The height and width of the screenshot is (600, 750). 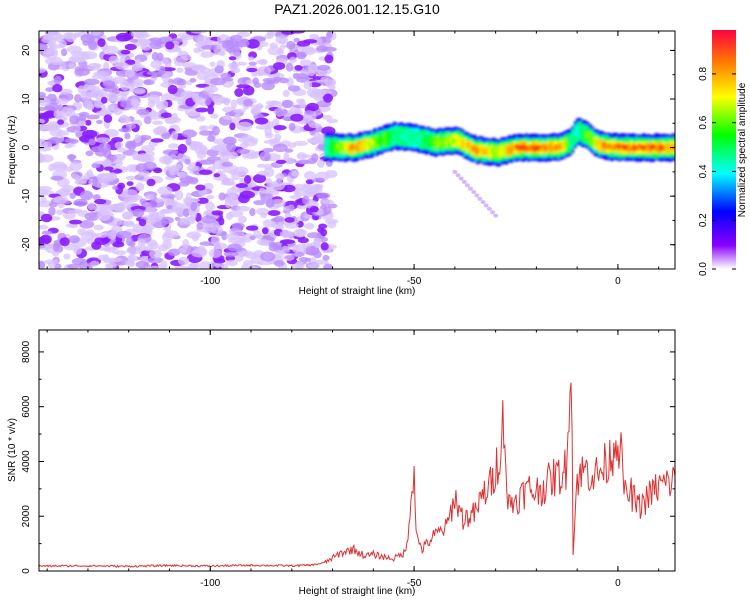 What do you see at coordinates (26, 147) in the screenshot?
I see `spectrogram-ytick-label: 0` at bounding box center [26, 147].